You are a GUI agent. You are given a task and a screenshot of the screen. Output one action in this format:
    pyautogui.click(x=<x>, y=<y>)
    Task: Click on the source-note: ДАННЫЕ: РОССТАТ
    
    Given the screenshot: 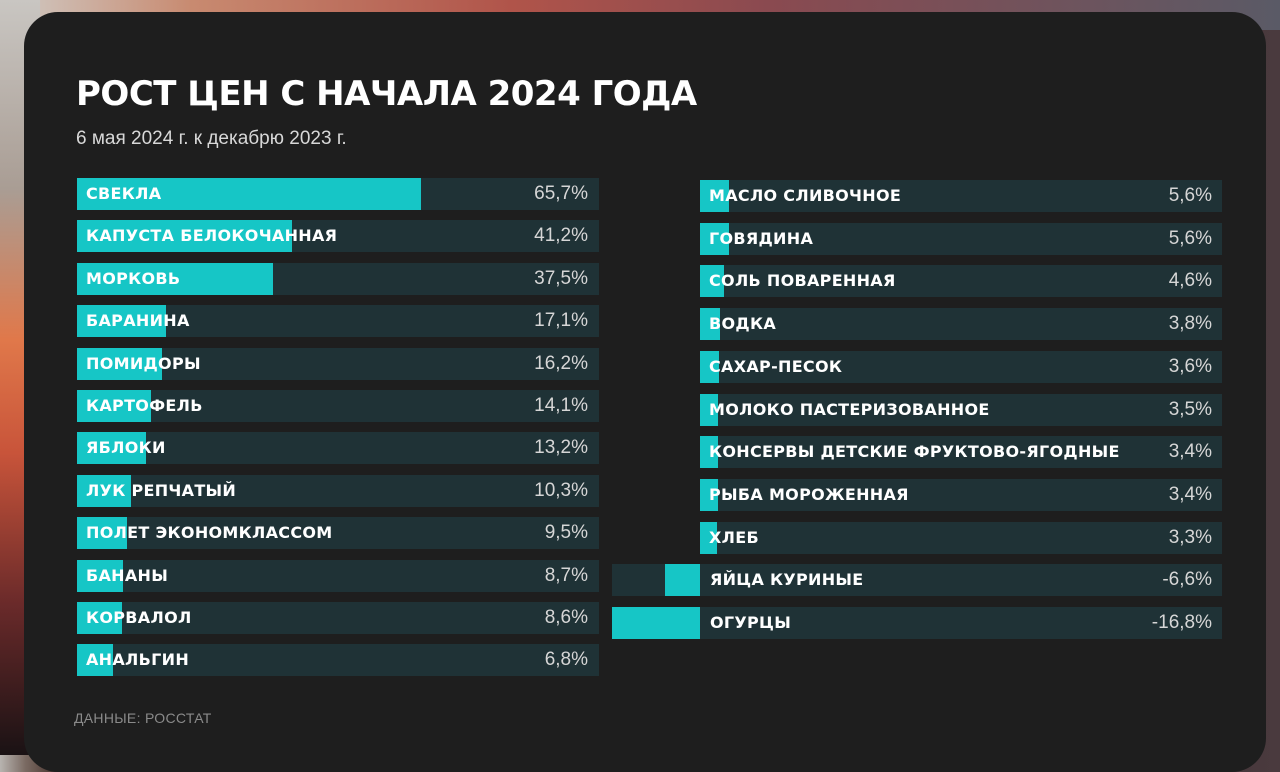 What is the action you would take?
    pyautogui.click(x=143, y=718)
    